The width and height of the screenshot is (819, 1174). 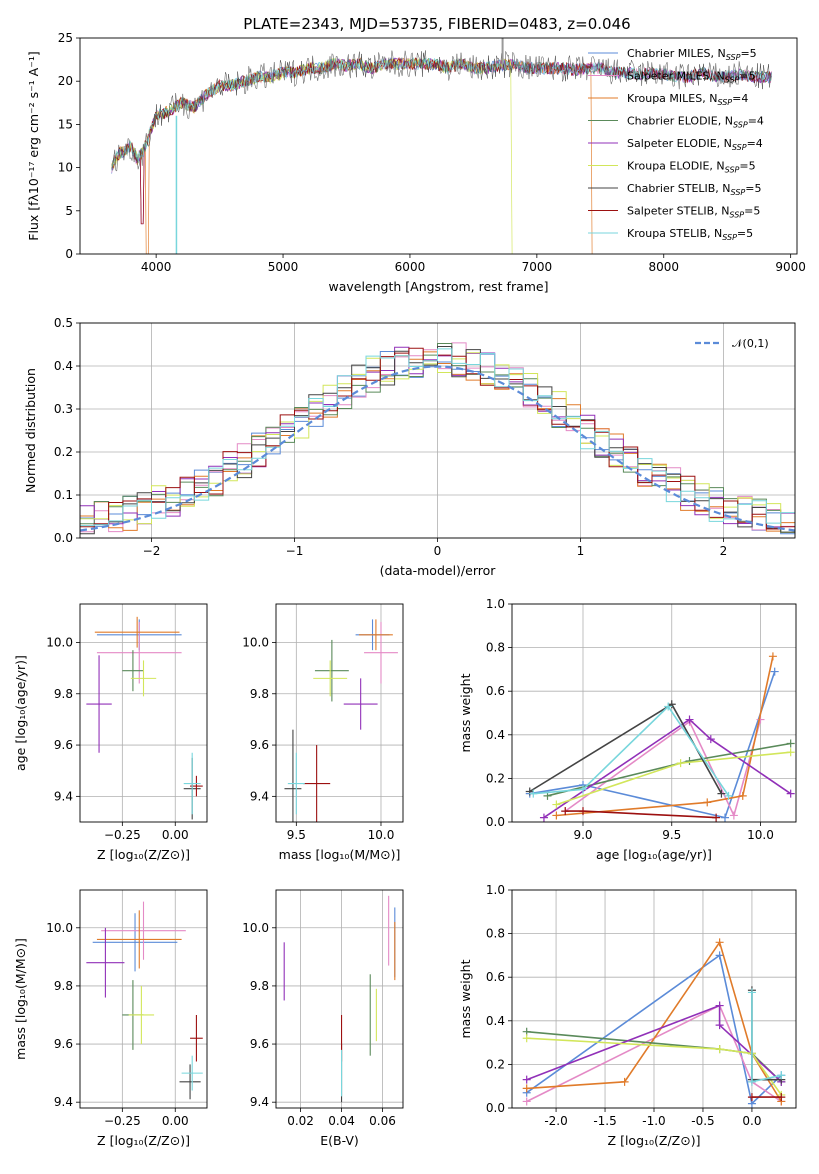 I want to click on mass-weight-line-kroupa-stelib, so click(x=631, y=751).